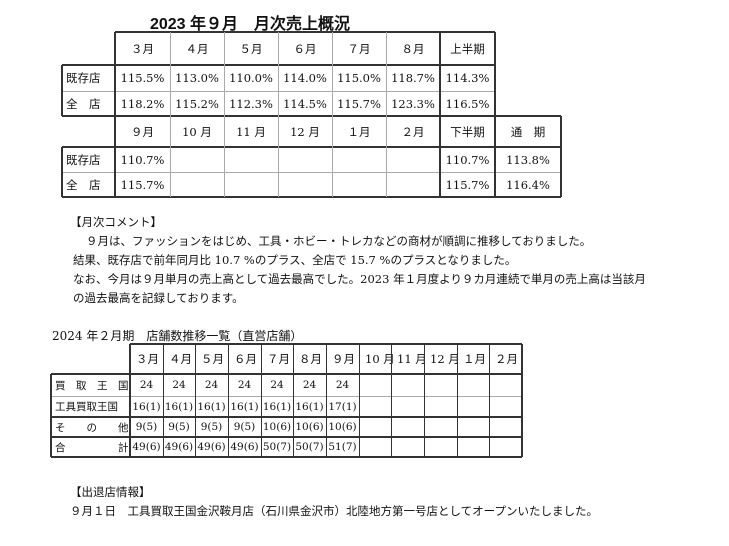 Image resolution: width=729 pixels, height=546 pixels. What do you see at coordinates (212, 359) in the screenshot?
I see `column-header: ５月` at bounding box center [212, 359].